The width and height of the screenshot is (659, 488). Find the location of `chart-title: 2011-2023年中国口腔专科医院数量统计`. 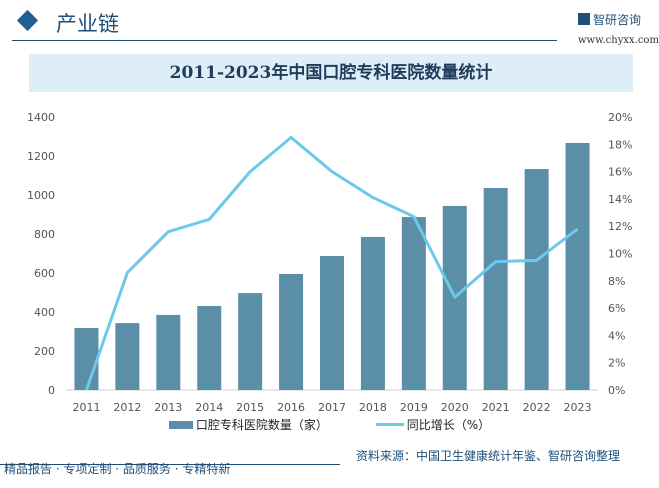

chart-title: 2011-2023年中国口腔专科医院数量统计 is located at coordinates (331, 73).